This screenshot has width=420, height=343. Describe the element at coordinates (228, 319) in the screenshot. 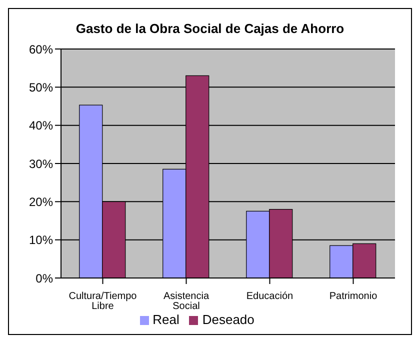

I see `legend-label: Deseado` at that location.